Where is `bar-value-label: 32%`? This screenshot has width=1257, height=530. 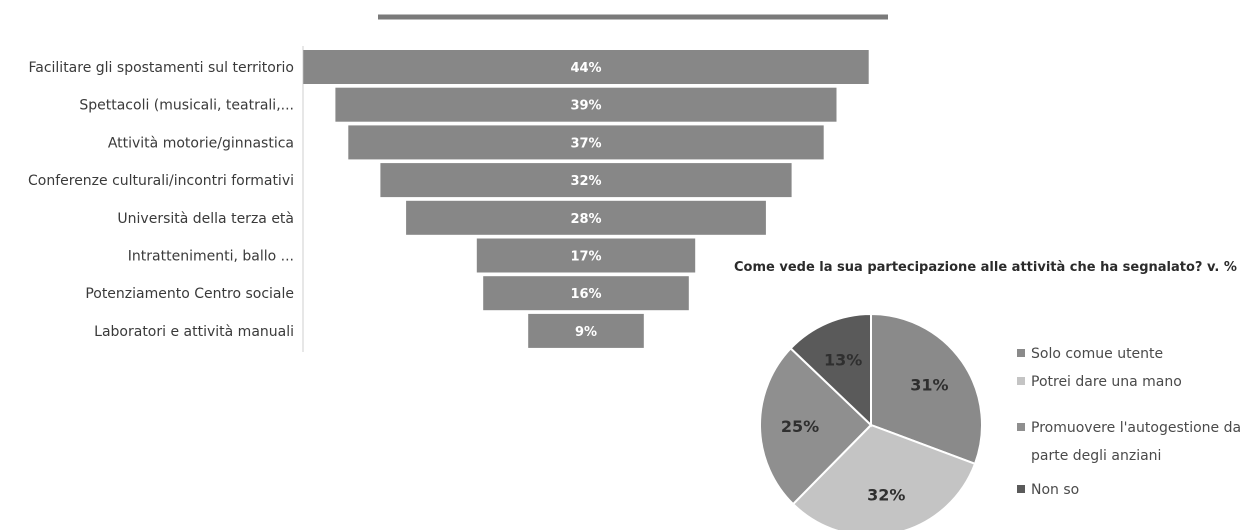 bar-value-label: 32% is located at coordinates (585, 181).